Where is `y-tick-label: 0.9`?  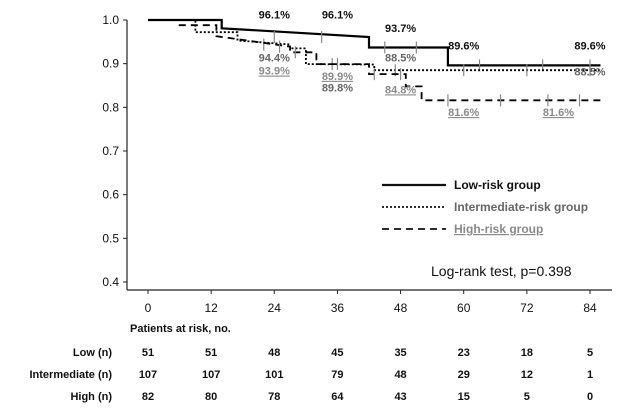 y-tick-label: 0.9 is located at coordinates (110, 64).